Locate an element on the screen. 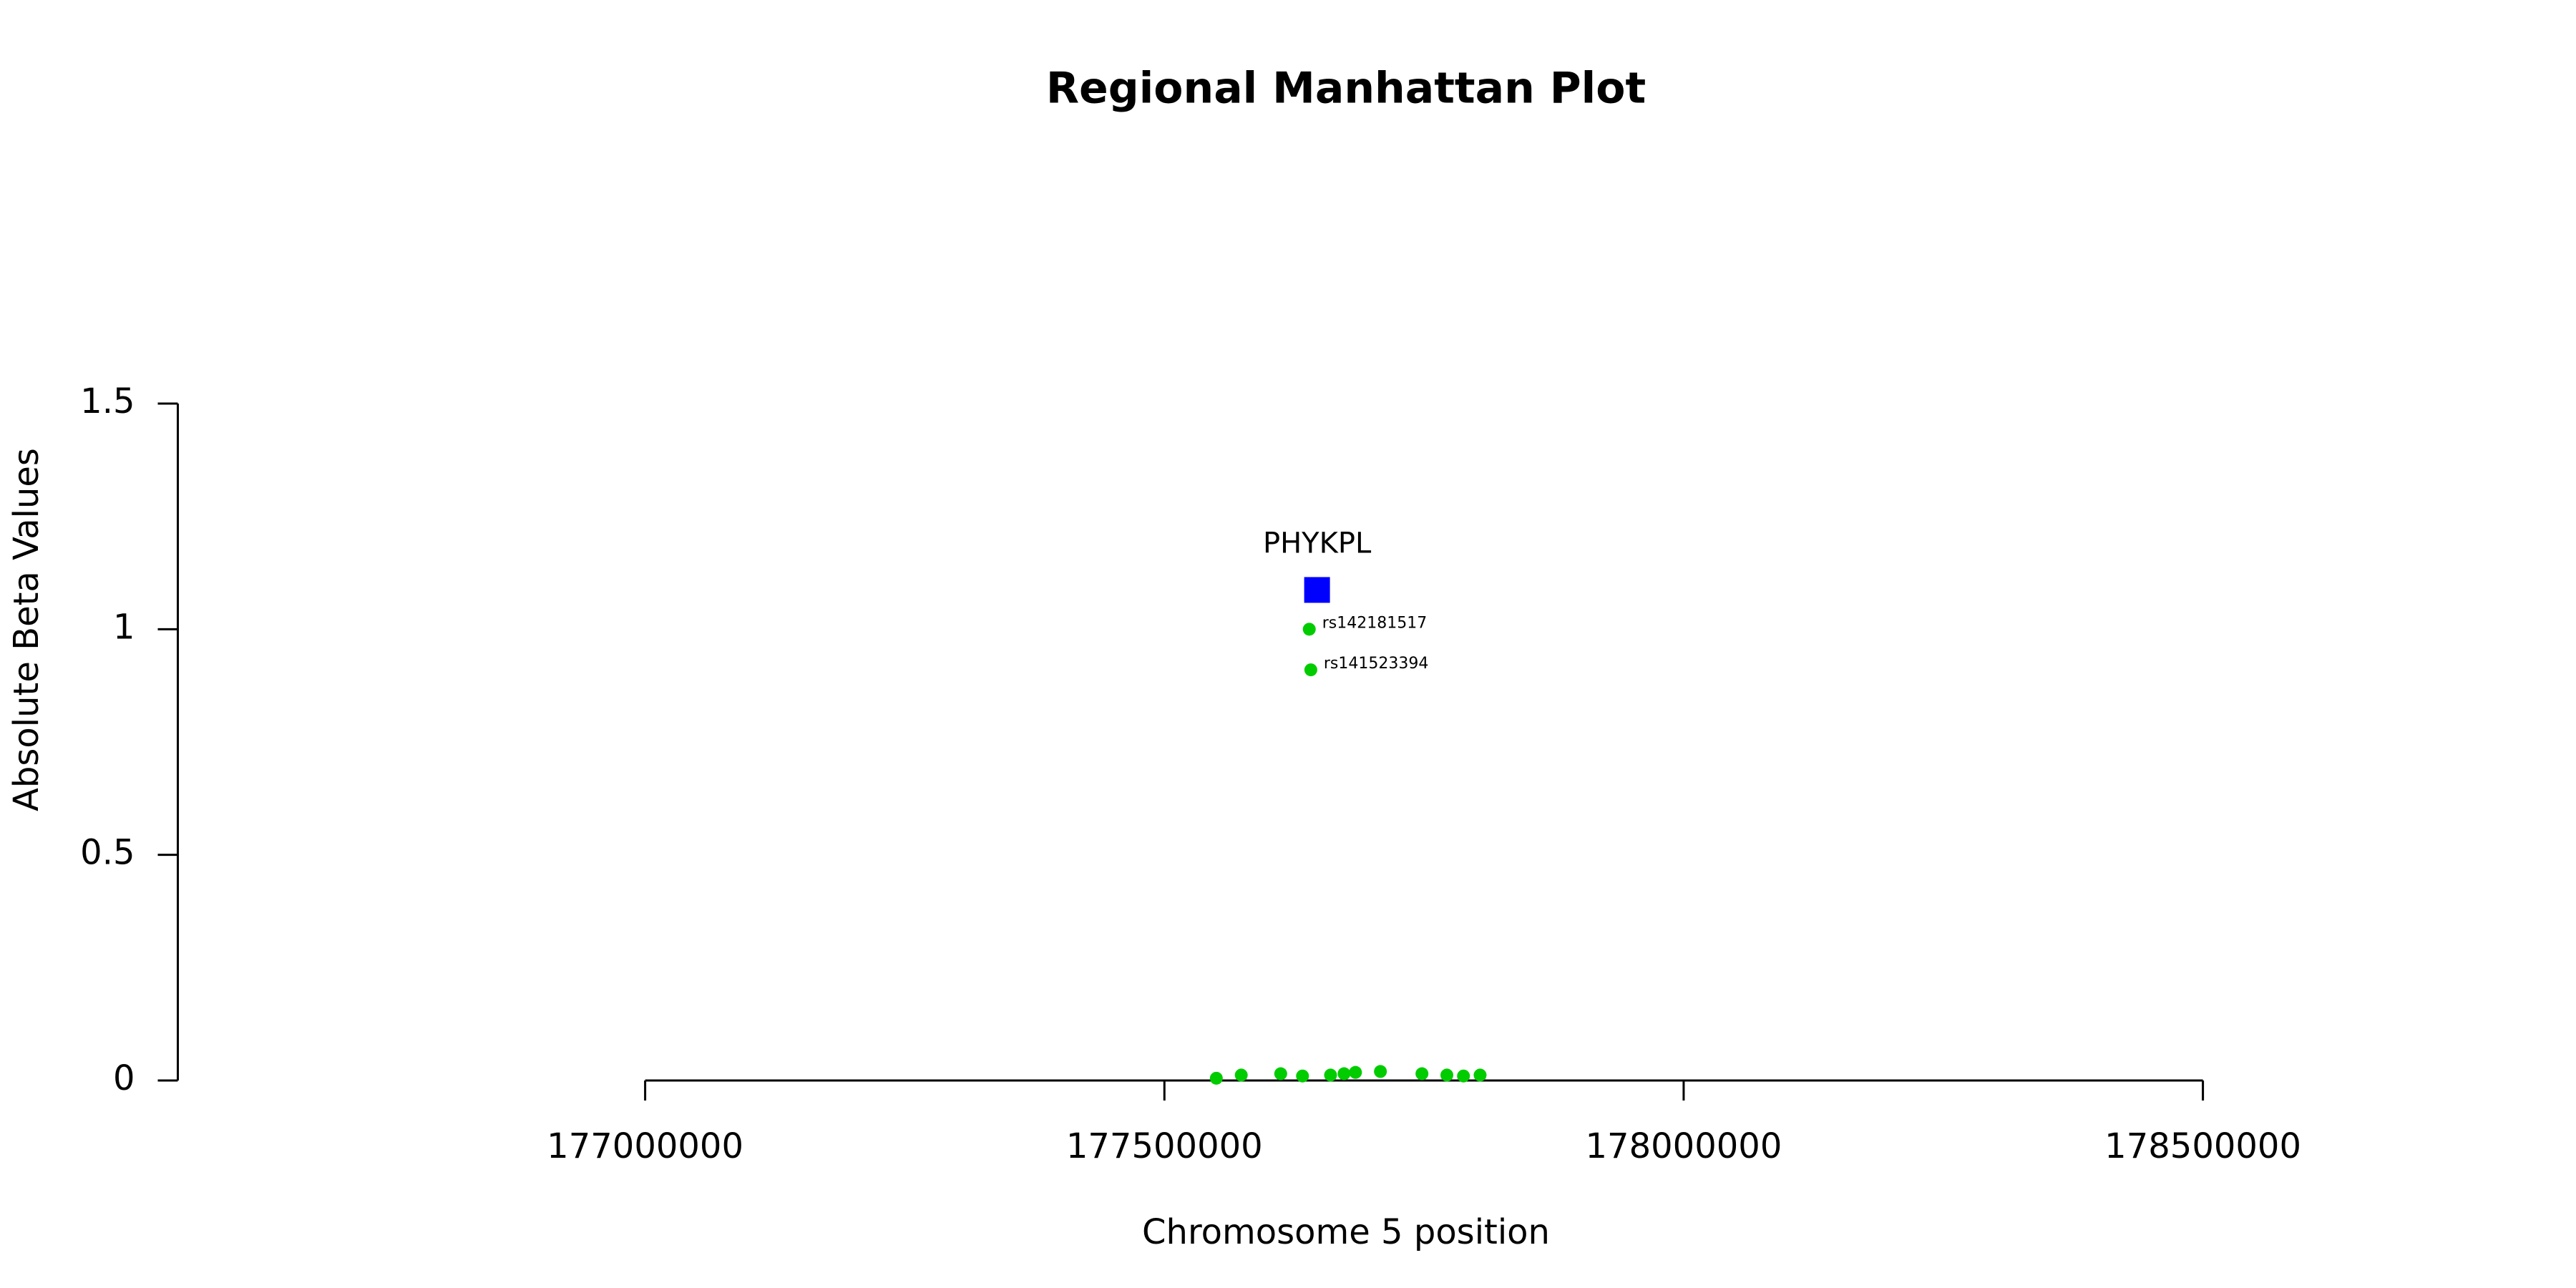  x-tick-label: 178000000 is located at coordinates (1684, 1146).